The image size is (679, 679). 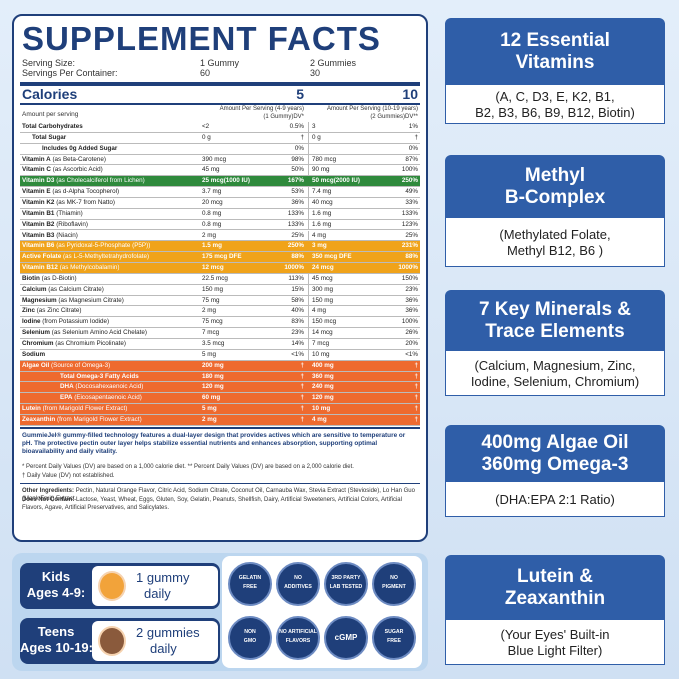 What do you see at coordinates (297, 343) in the screenshot?
I see `dv-1: 14%` at bounding box center [297, 343].